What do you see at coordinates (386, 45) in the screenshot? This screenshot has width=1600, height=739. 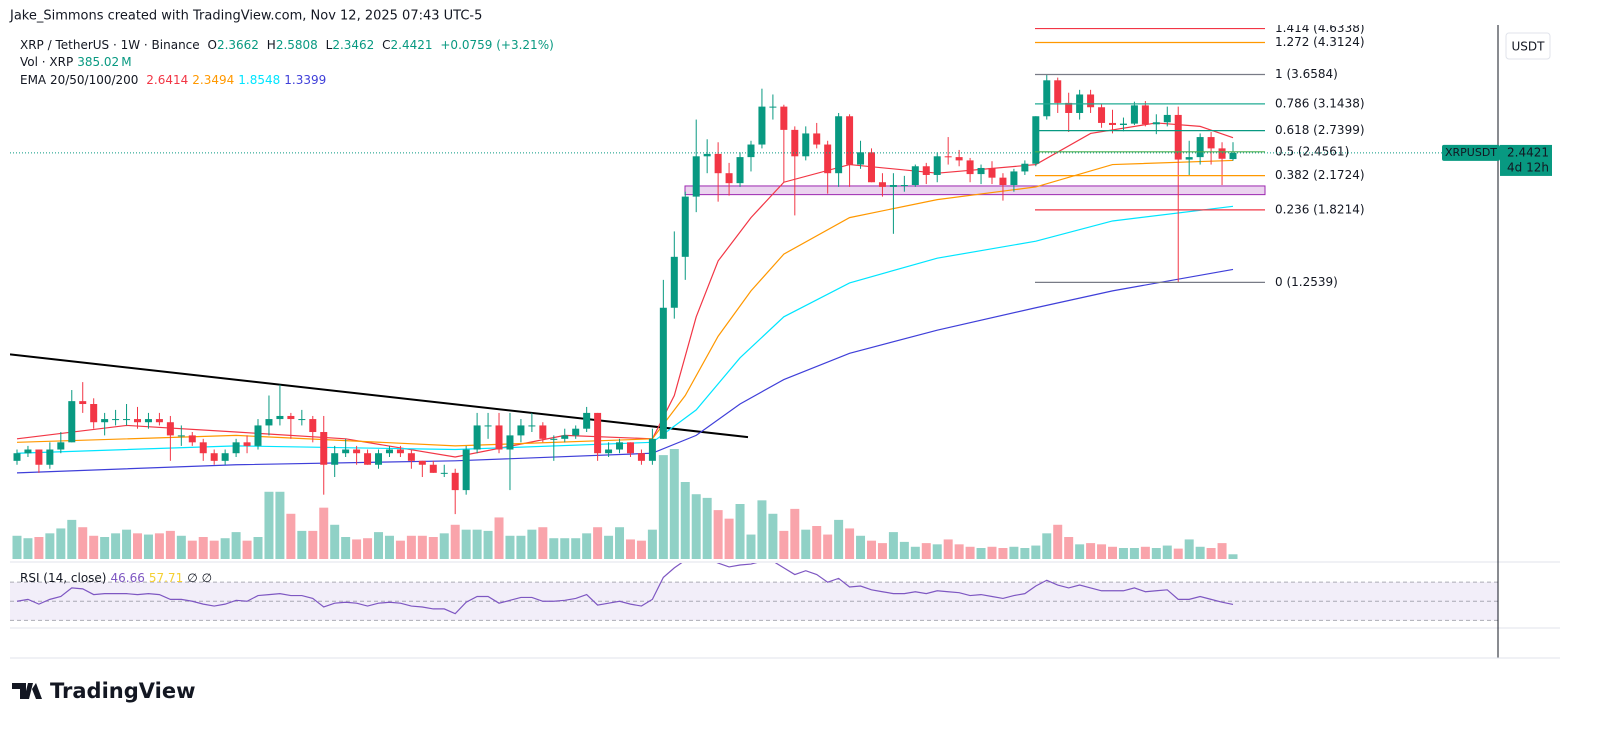 I see `c-label: C` at bounding box center [386, 45].